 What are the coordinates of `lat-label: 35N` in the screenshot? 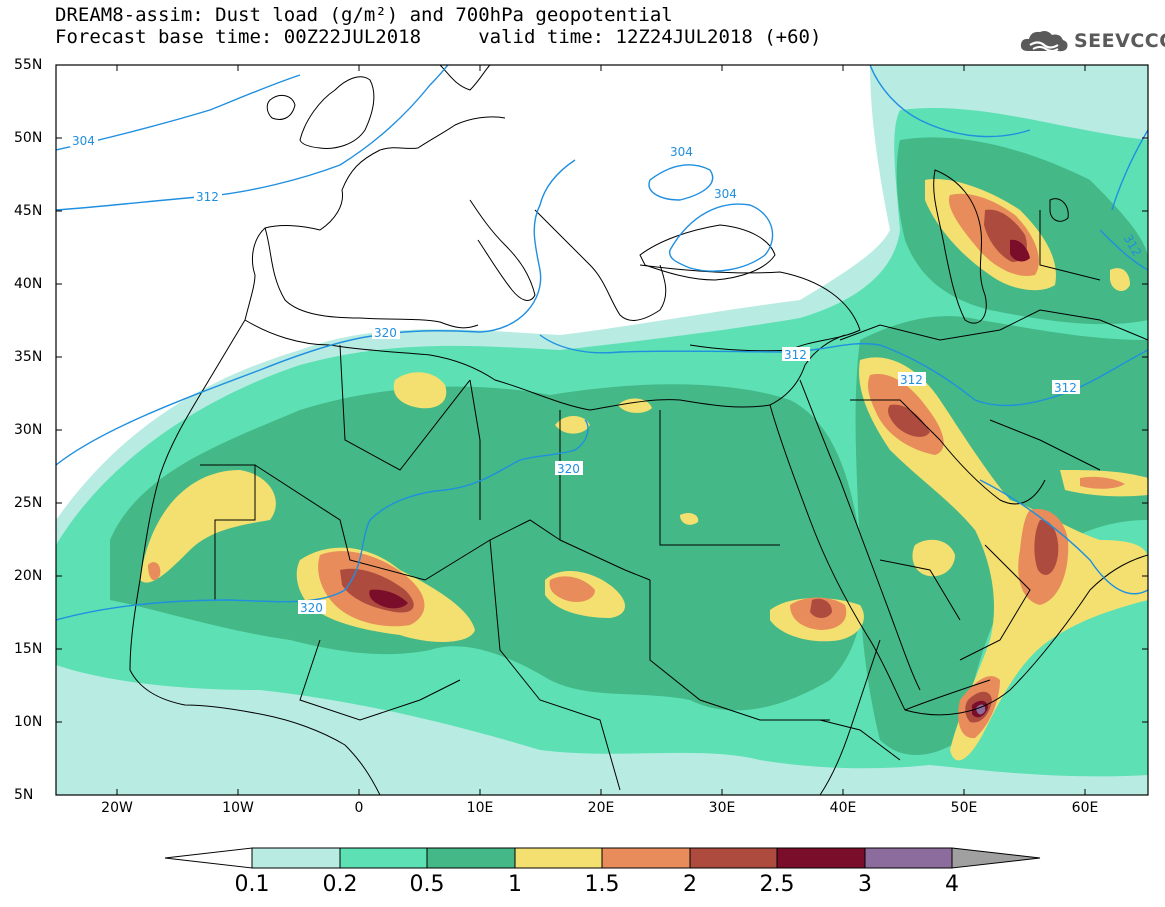 It's located at (28, 357).